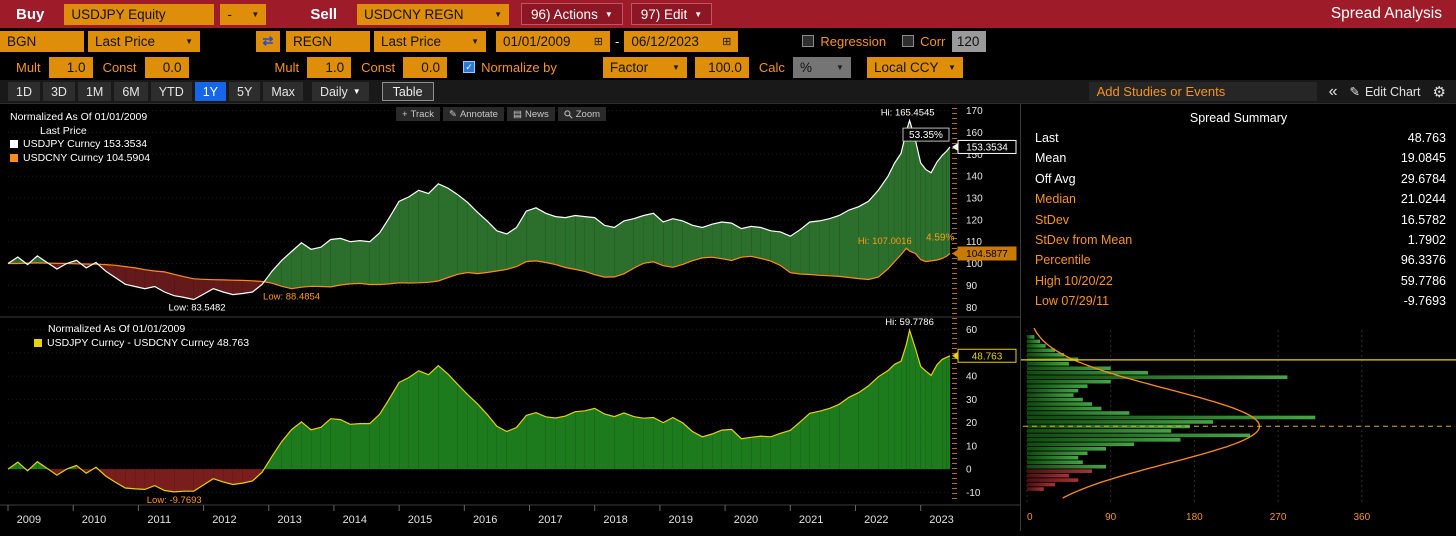  Describe the element at coordinates (553, 41) in the screenshot. I see `date-from-input: 01/01/2009 ⊞` at that location.